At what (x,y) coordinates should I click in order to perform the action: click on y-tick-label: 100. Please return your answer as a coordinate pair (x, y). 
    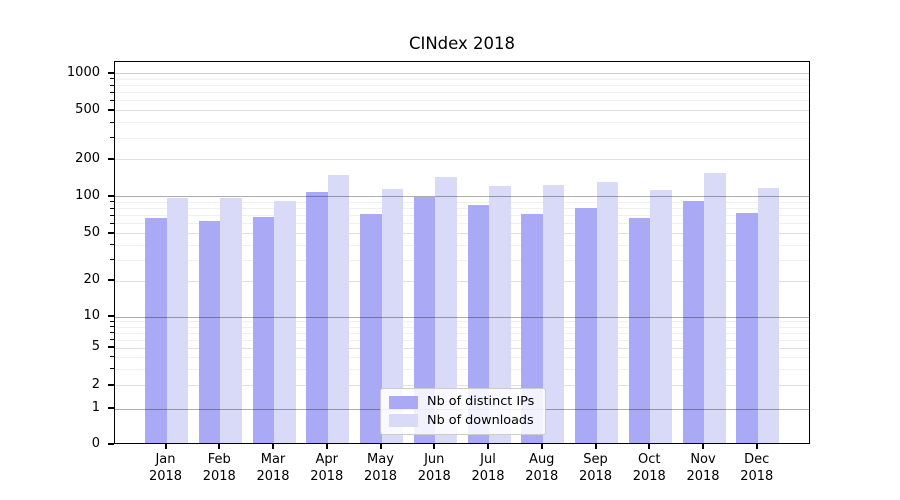
    Looking at the image, I should click on (87, 195).